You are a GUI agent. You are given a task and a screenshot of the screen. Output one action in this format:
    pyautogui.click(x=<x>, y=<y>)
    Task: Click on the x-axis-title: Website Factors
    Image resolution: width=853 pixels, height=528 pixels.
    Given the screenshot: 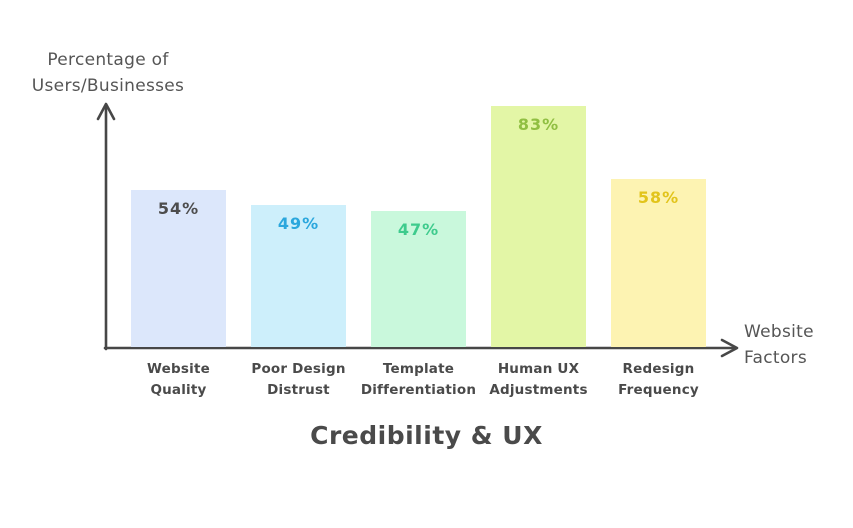 What is the action you would take?
    pyautogui.click(x=796, y=345)
    